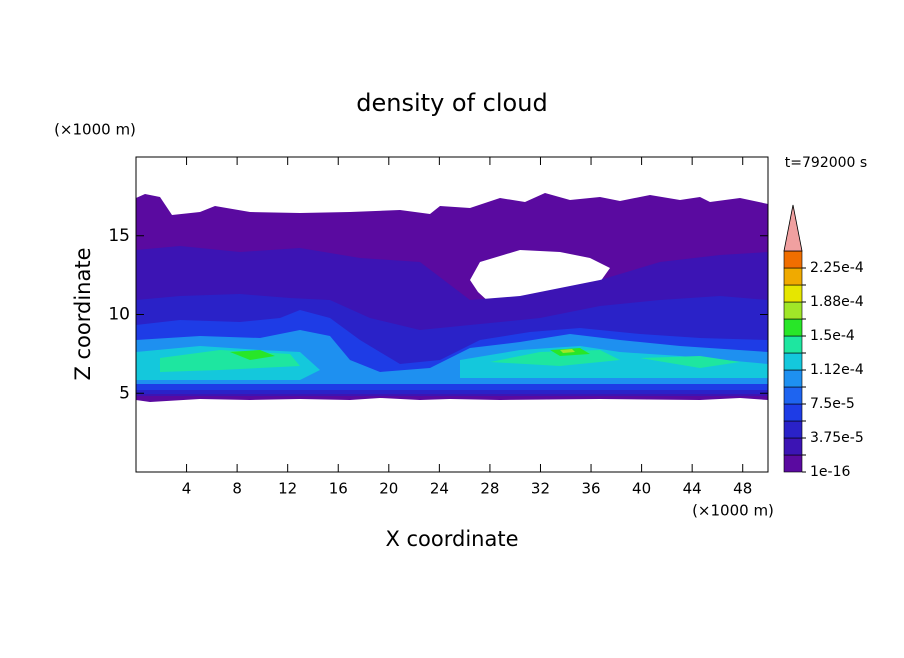 The image size is (904, 658). What do you see at coordinates (837, 438) in the screenshot?
I see `colorbar-label: 3.75e-5` at bounding box center [837, 438].